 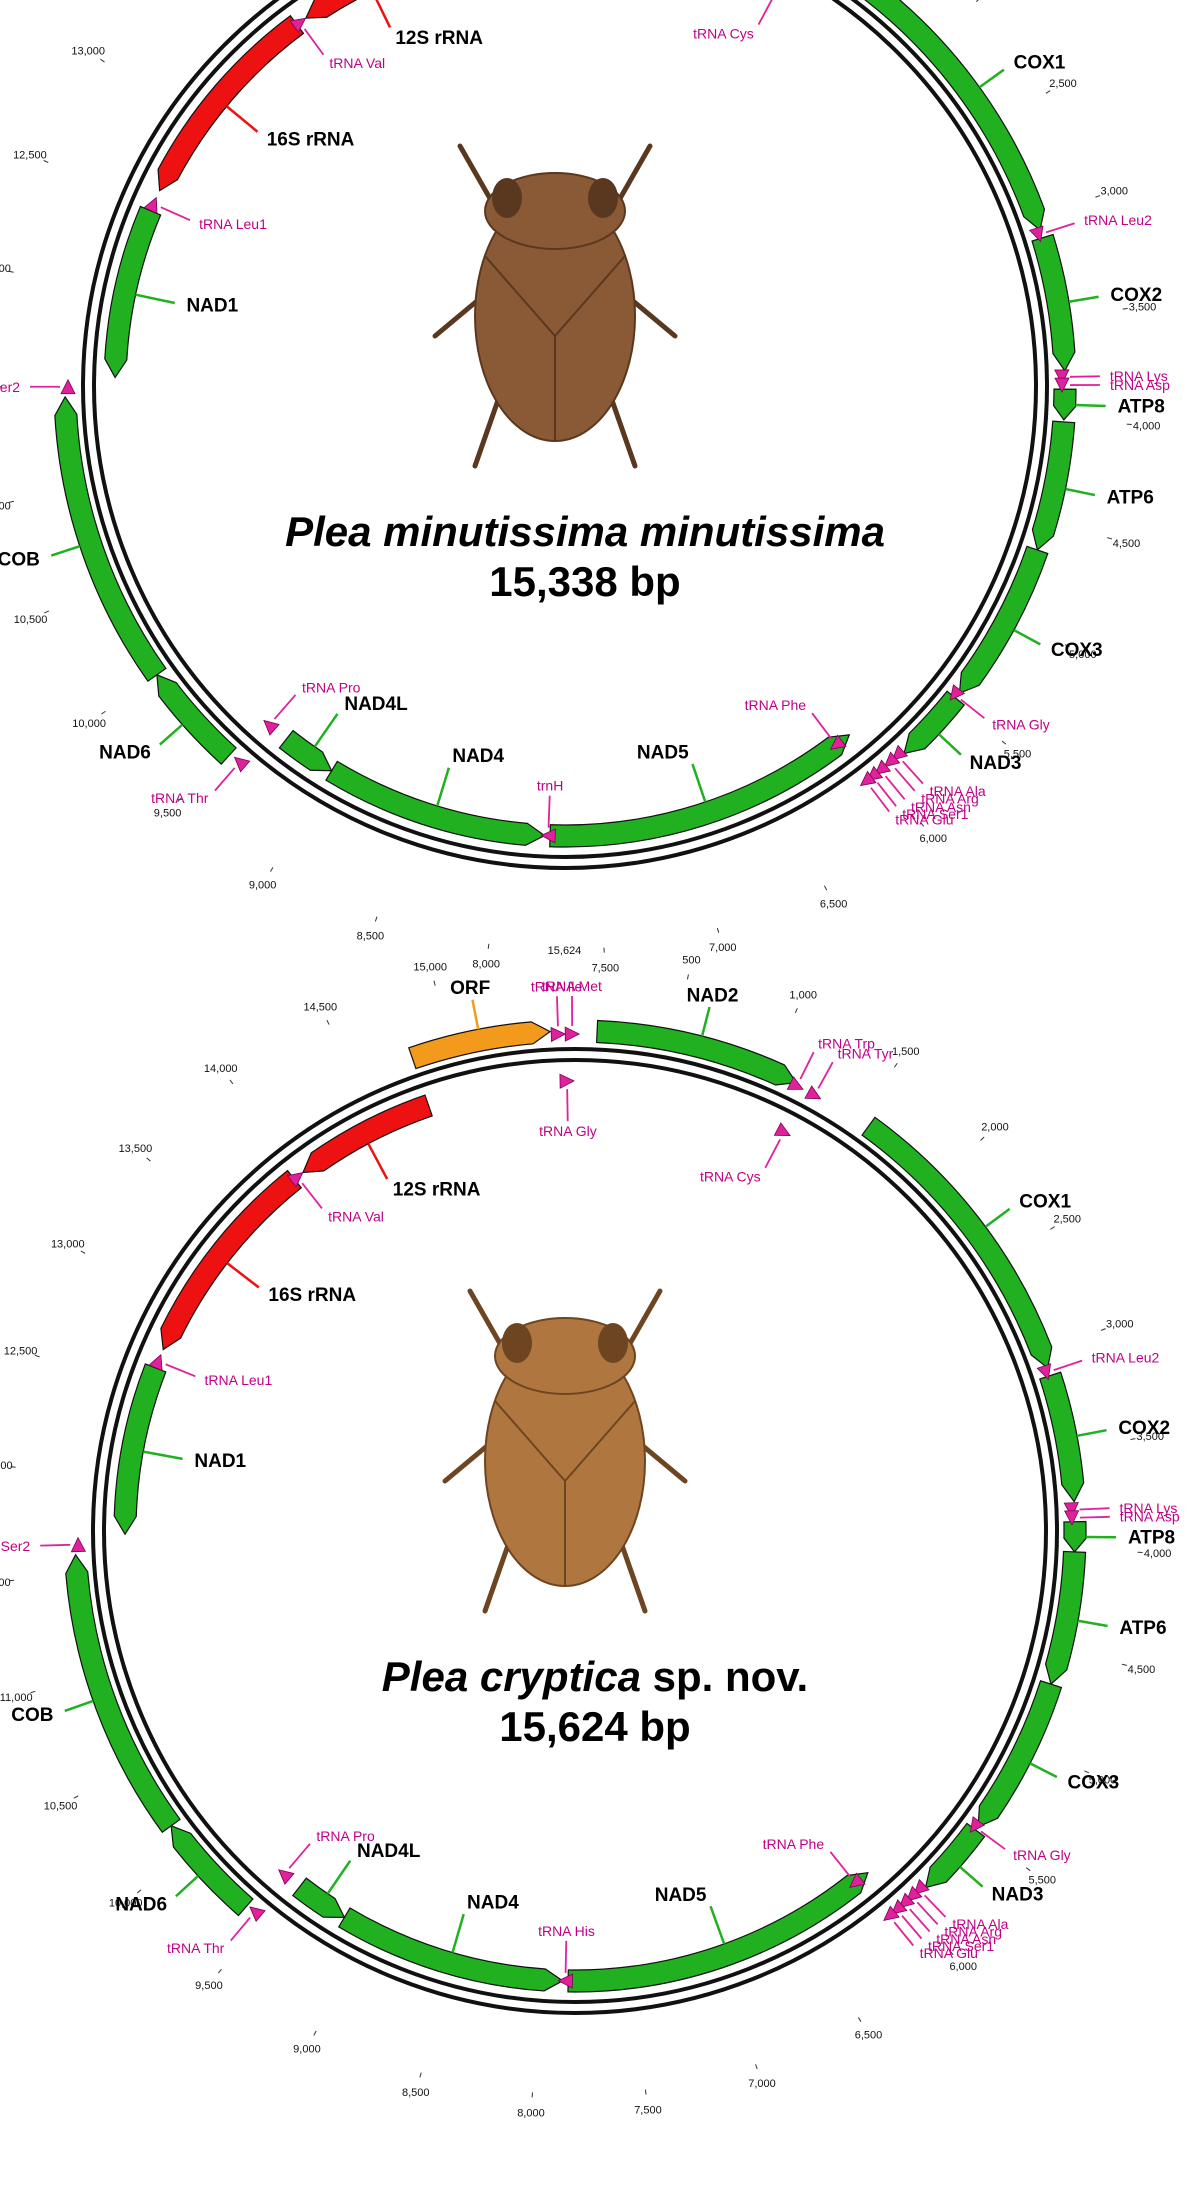 I want to click on feature-label-nad3: NAD3, so click(x=1018, y=1895).